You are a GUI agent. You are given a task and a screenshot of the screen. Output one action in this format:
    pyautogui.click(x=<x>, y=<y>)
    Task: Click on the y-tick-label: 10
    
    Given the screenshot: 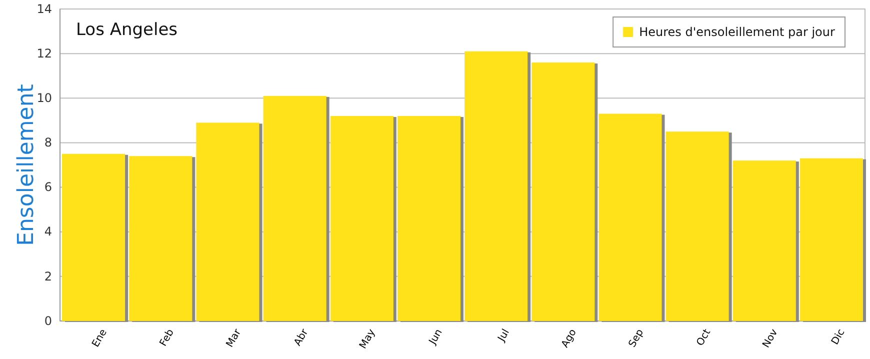 What is the action you would take?
    pyautogui.click(x=44, y=97)
    